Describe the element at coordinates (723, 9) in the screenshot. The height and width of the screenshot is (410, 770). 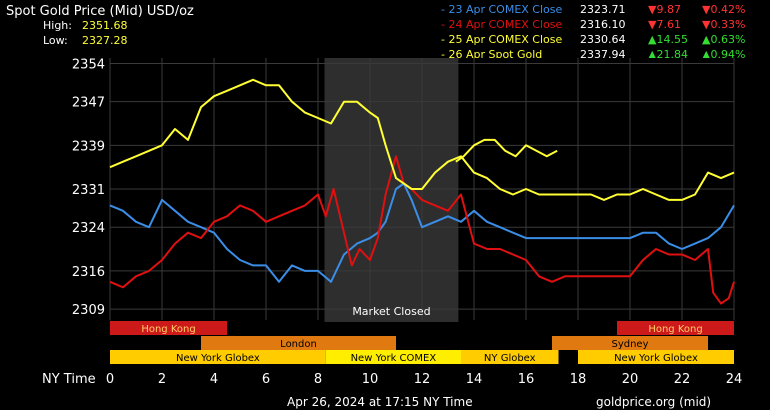
I see `legend-pct: ▼0.42%` at that location.